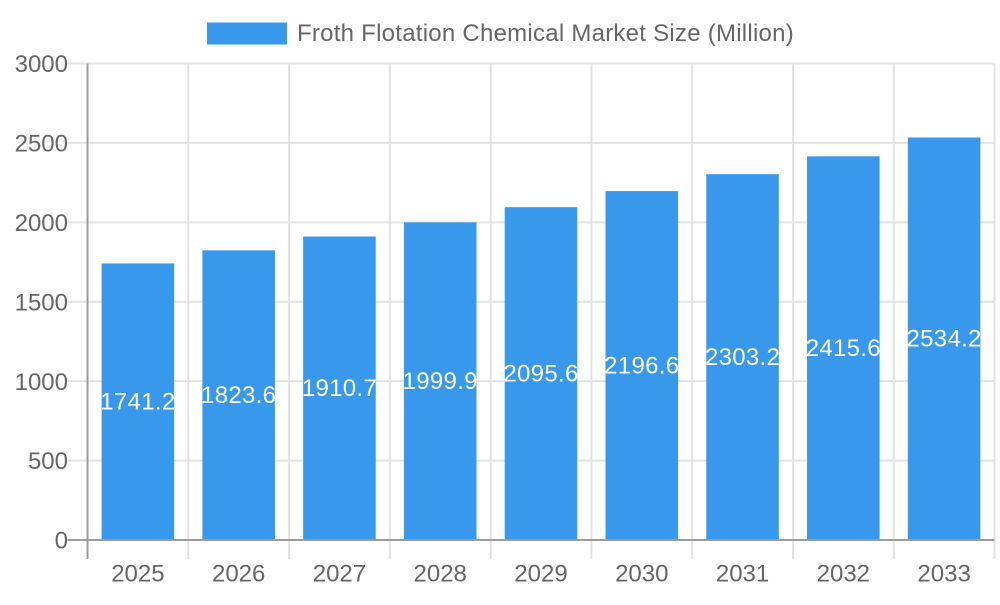 The image size is (1000, 605). I want to click on svg-text: 2025, so click(137, 574).